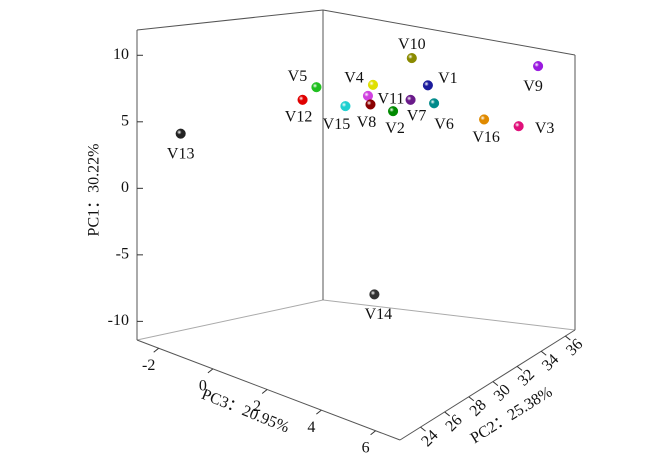 Image resolution: width=645 pixels, height=454 pixels. I want to click on y-tick-label: 24, so click(429, 438).